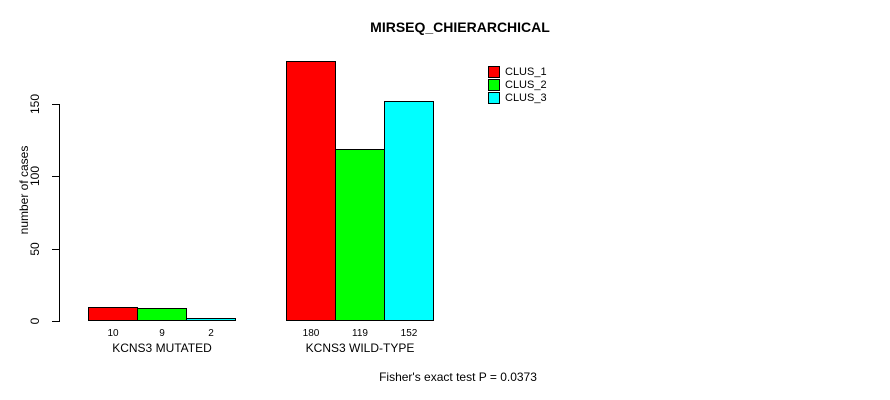 This screenshot has width=890, height=400. What do you see at coordinates (526, 72) in the screenshot?
I see `legend-label: CLUS_1` at bounding box center [526, 72].